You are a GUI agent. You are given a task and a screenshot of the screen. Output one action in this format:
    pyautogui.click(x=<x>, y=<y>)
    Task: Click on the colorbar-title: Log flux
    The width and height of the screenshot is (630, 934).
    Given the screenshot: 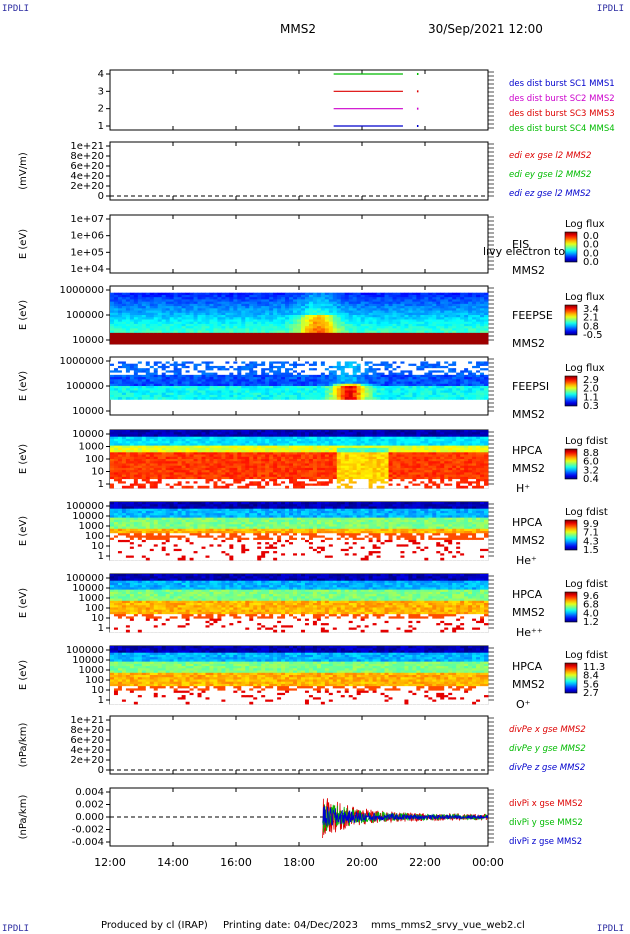 What is the action you would take?
    pyautogui.click(x=585, y=368)
    